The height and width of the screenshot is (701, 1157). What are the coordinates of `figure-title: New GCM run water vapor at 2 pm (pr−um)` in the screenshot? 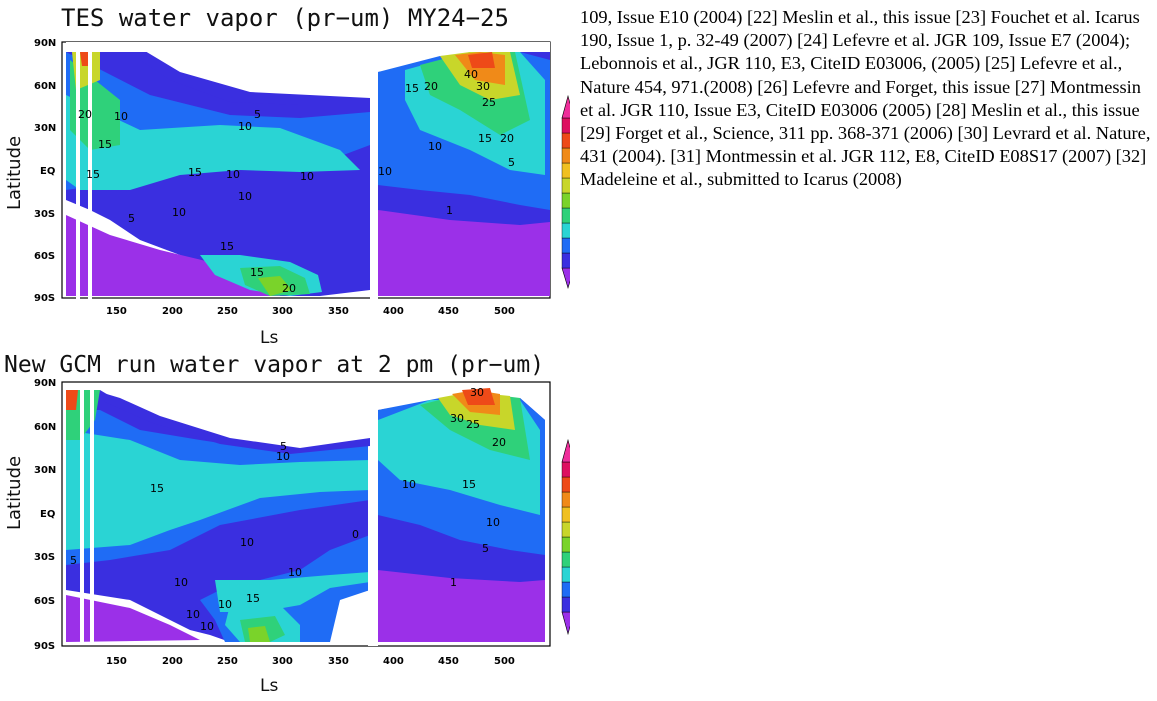 It's located at (274, 365).